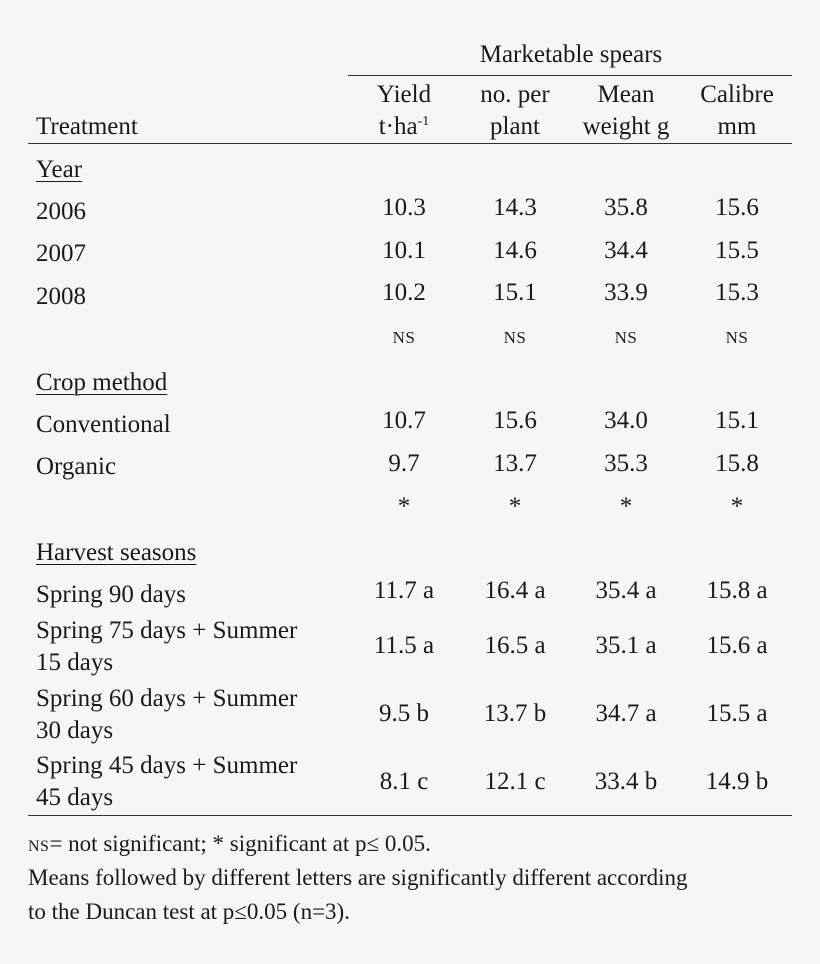 The image size is (820, 964). What do you see at coordinates (515, 126) in the screenshot?
I see `col-header-count-line2: plant` at bounding box center [515, 126].